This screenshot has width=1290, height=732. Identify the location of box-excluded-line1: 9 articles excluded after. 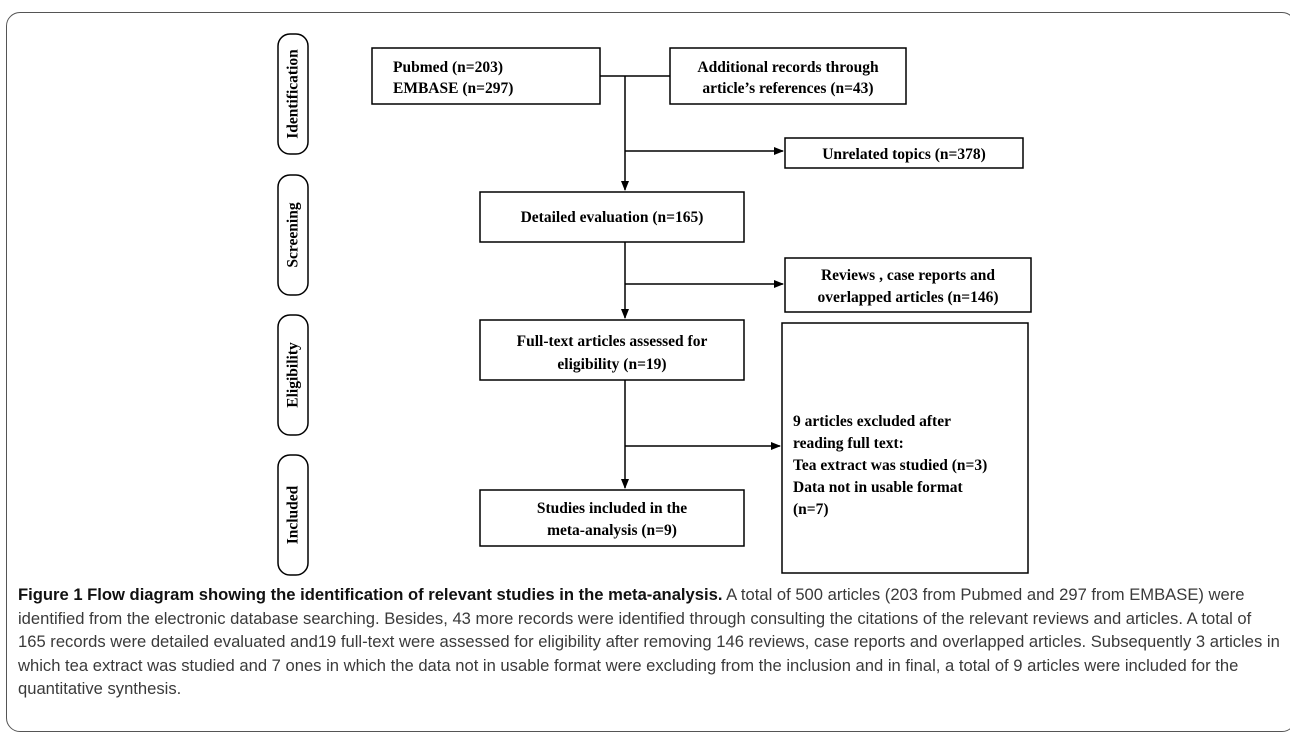
(872, 421).